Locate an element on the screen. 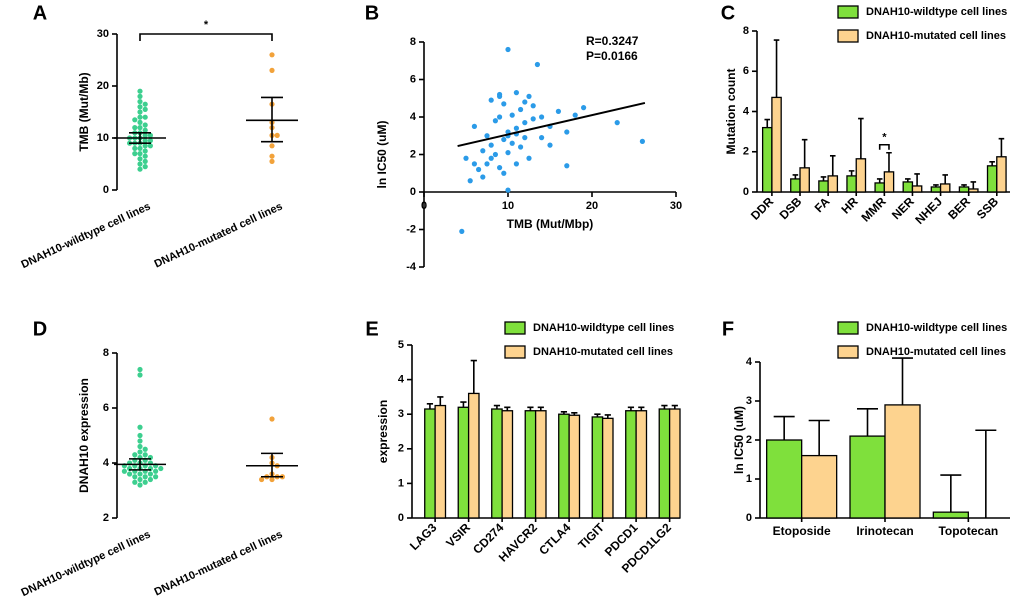 This screenshot has width=1020, height=611. y-tick-label: 0 is located at coordinates (401, 518).